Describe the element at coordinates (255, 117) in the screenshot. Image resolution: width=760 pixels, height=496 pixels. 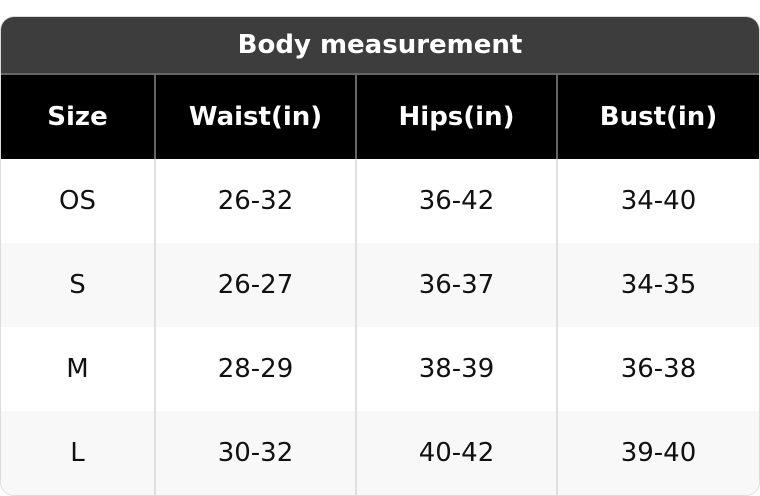
I see `header-waist: Waist(in)` at that location.